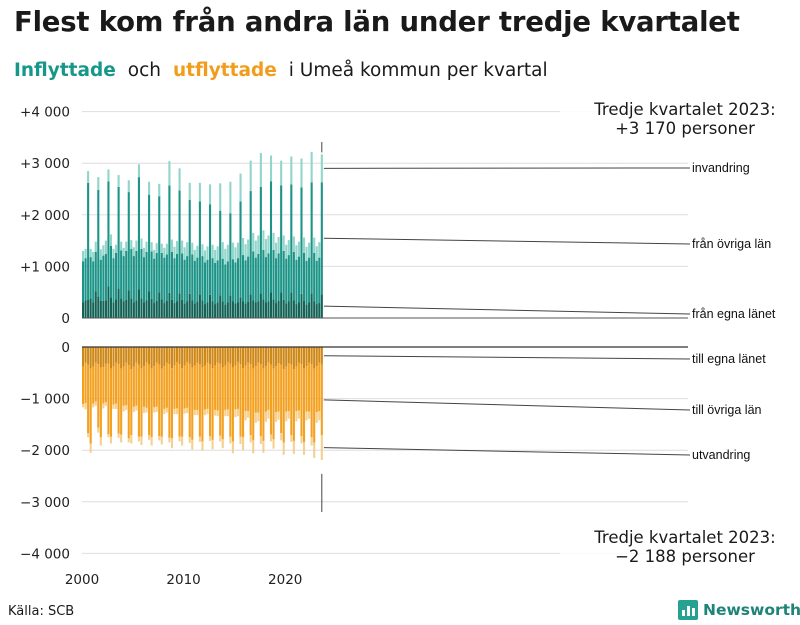 The image size is (800, 625). Describe the element at coordinates (729, 359) in the screenshot. I see `legend-label: till egna länet` at that location.